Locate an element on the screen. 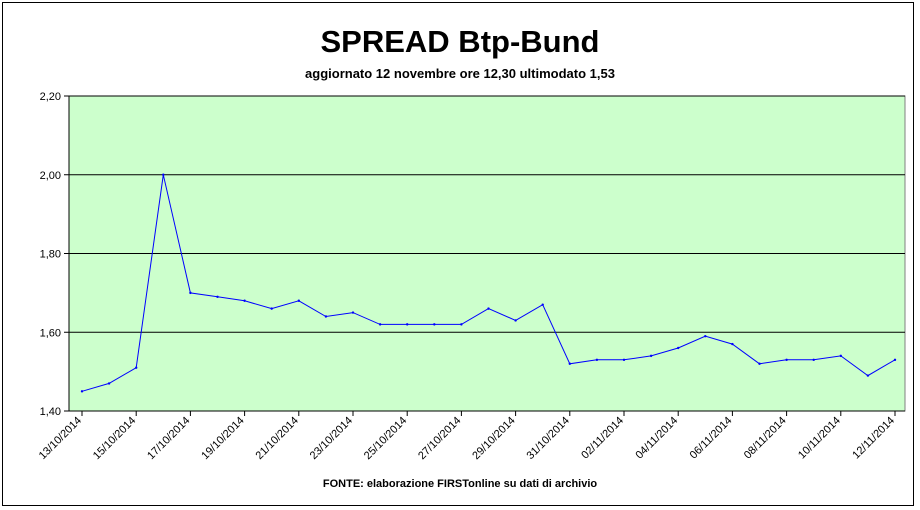 The width and height of the screenshot is (920, 510). x-tick-label: 27/10/2014 is located at coordinates (439, 438).